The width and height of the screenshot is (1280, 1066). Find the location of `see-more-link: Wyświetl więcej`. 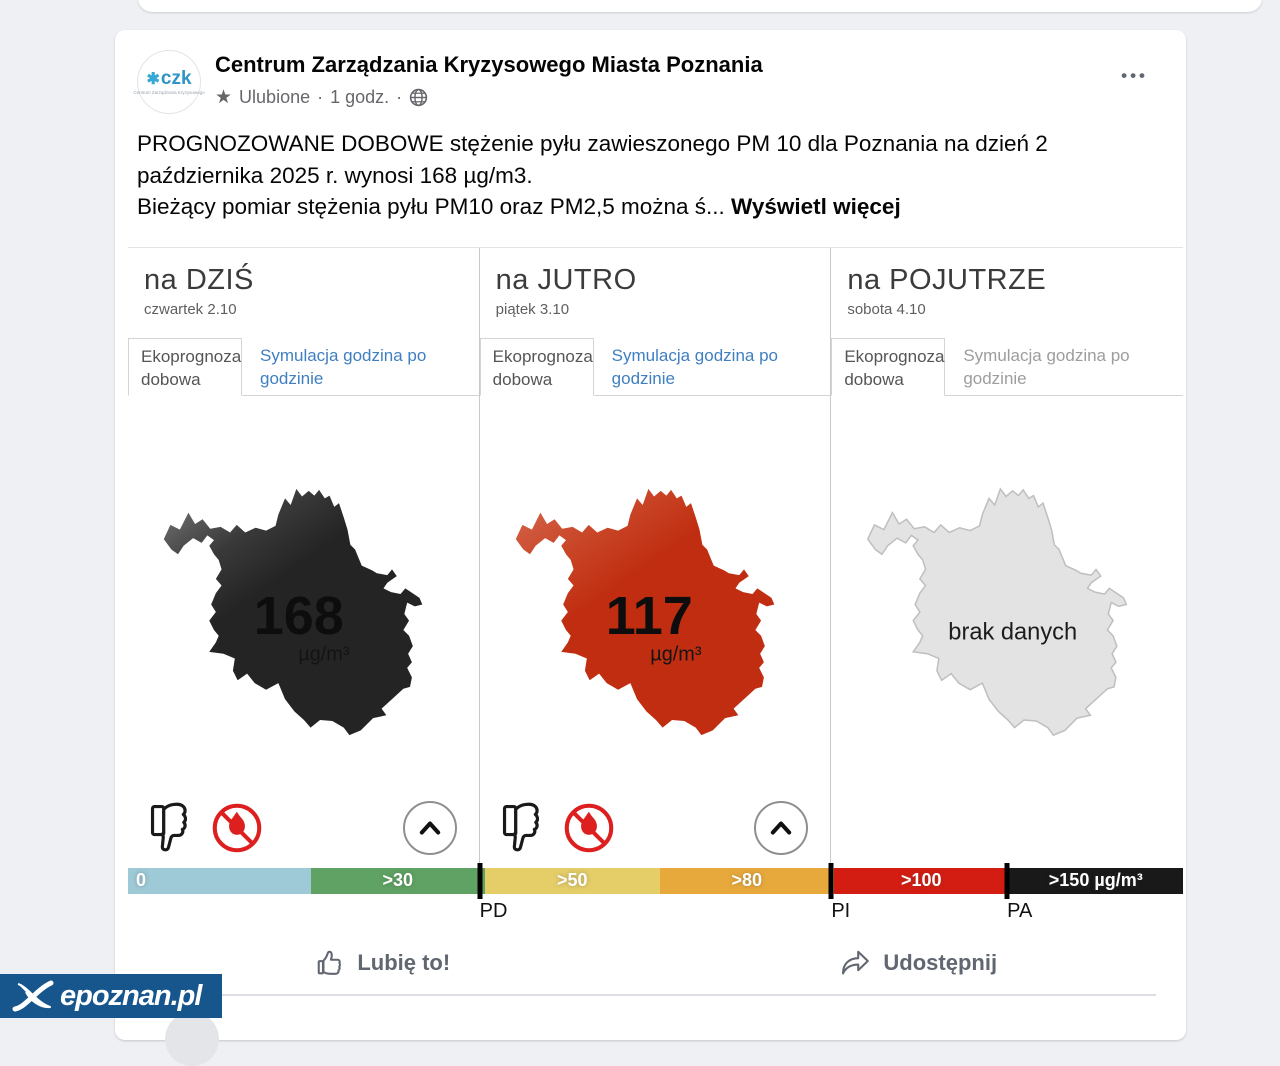

see-more-link: Wyświetl więcej is located at coordinates (816, 206).